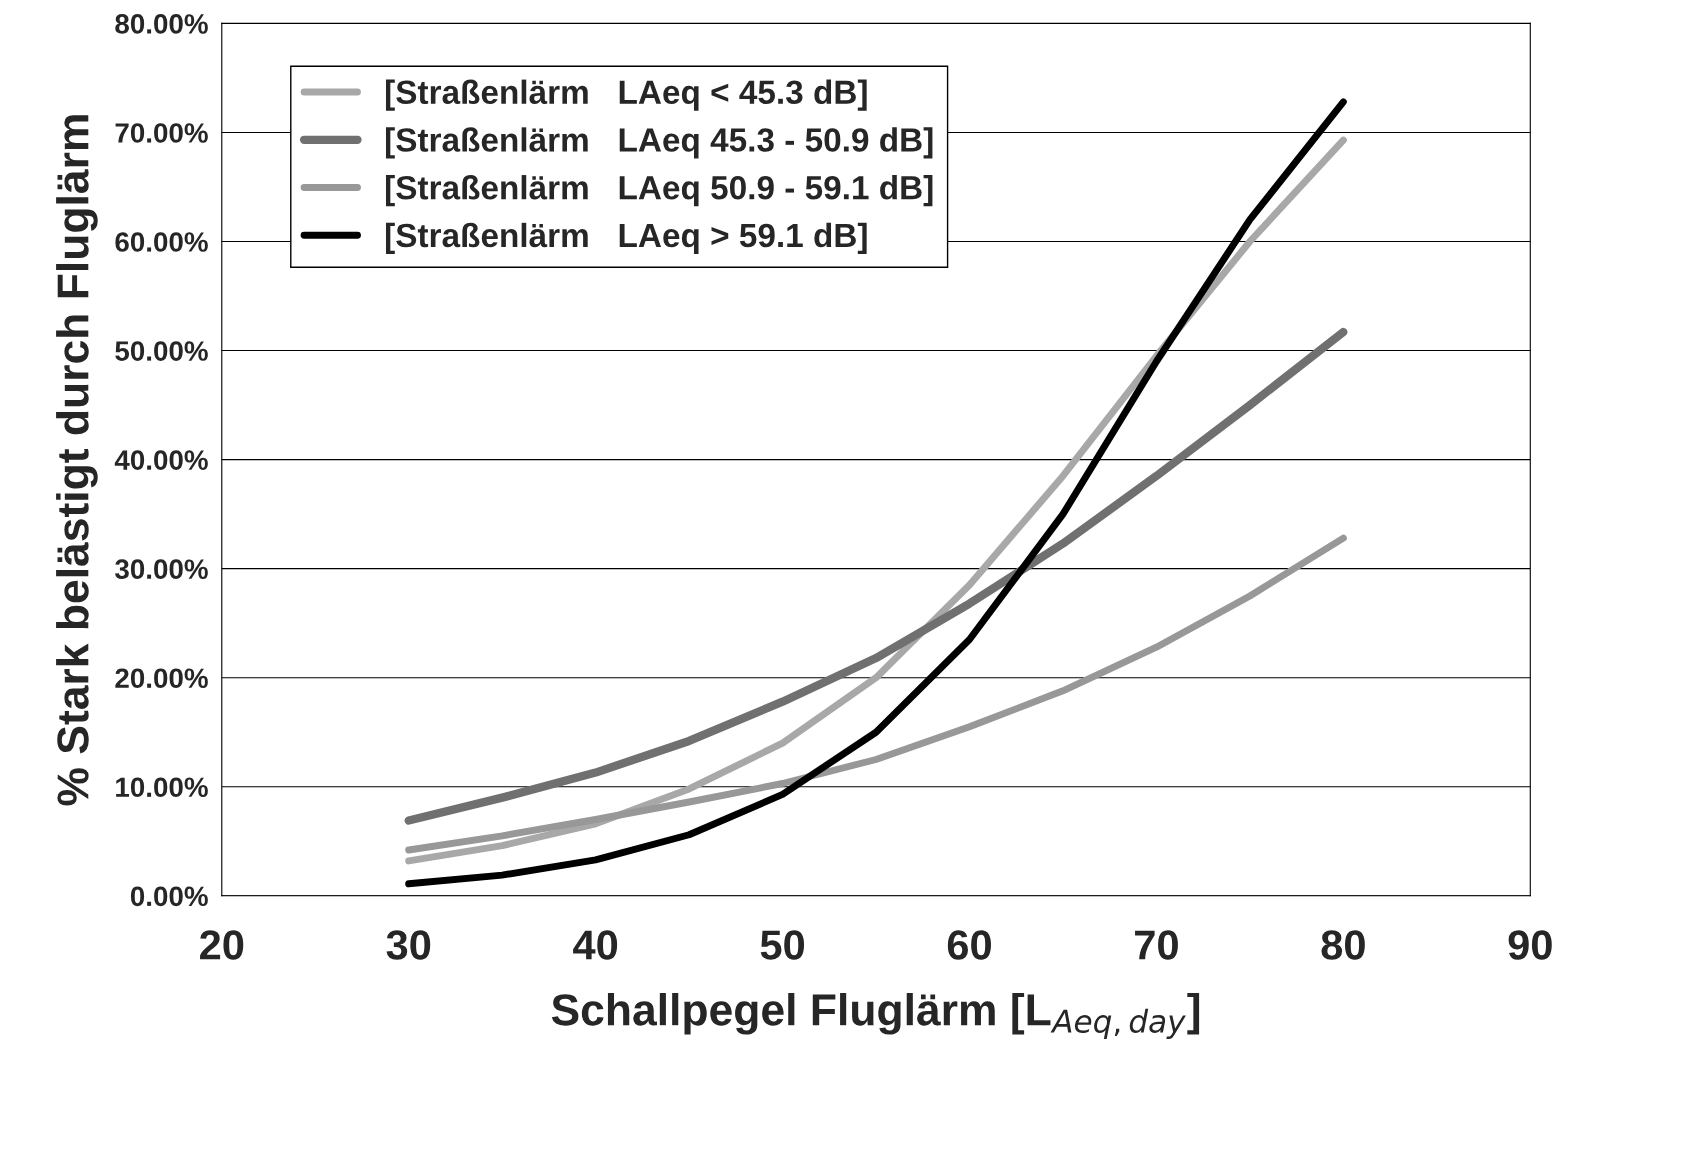 This screenshot has height=1171, width=1706. What do you see at coordinates (161, 24) in the screenshot?
I see `y-tick-label: 80.00%` at bounding box center [161, 24].